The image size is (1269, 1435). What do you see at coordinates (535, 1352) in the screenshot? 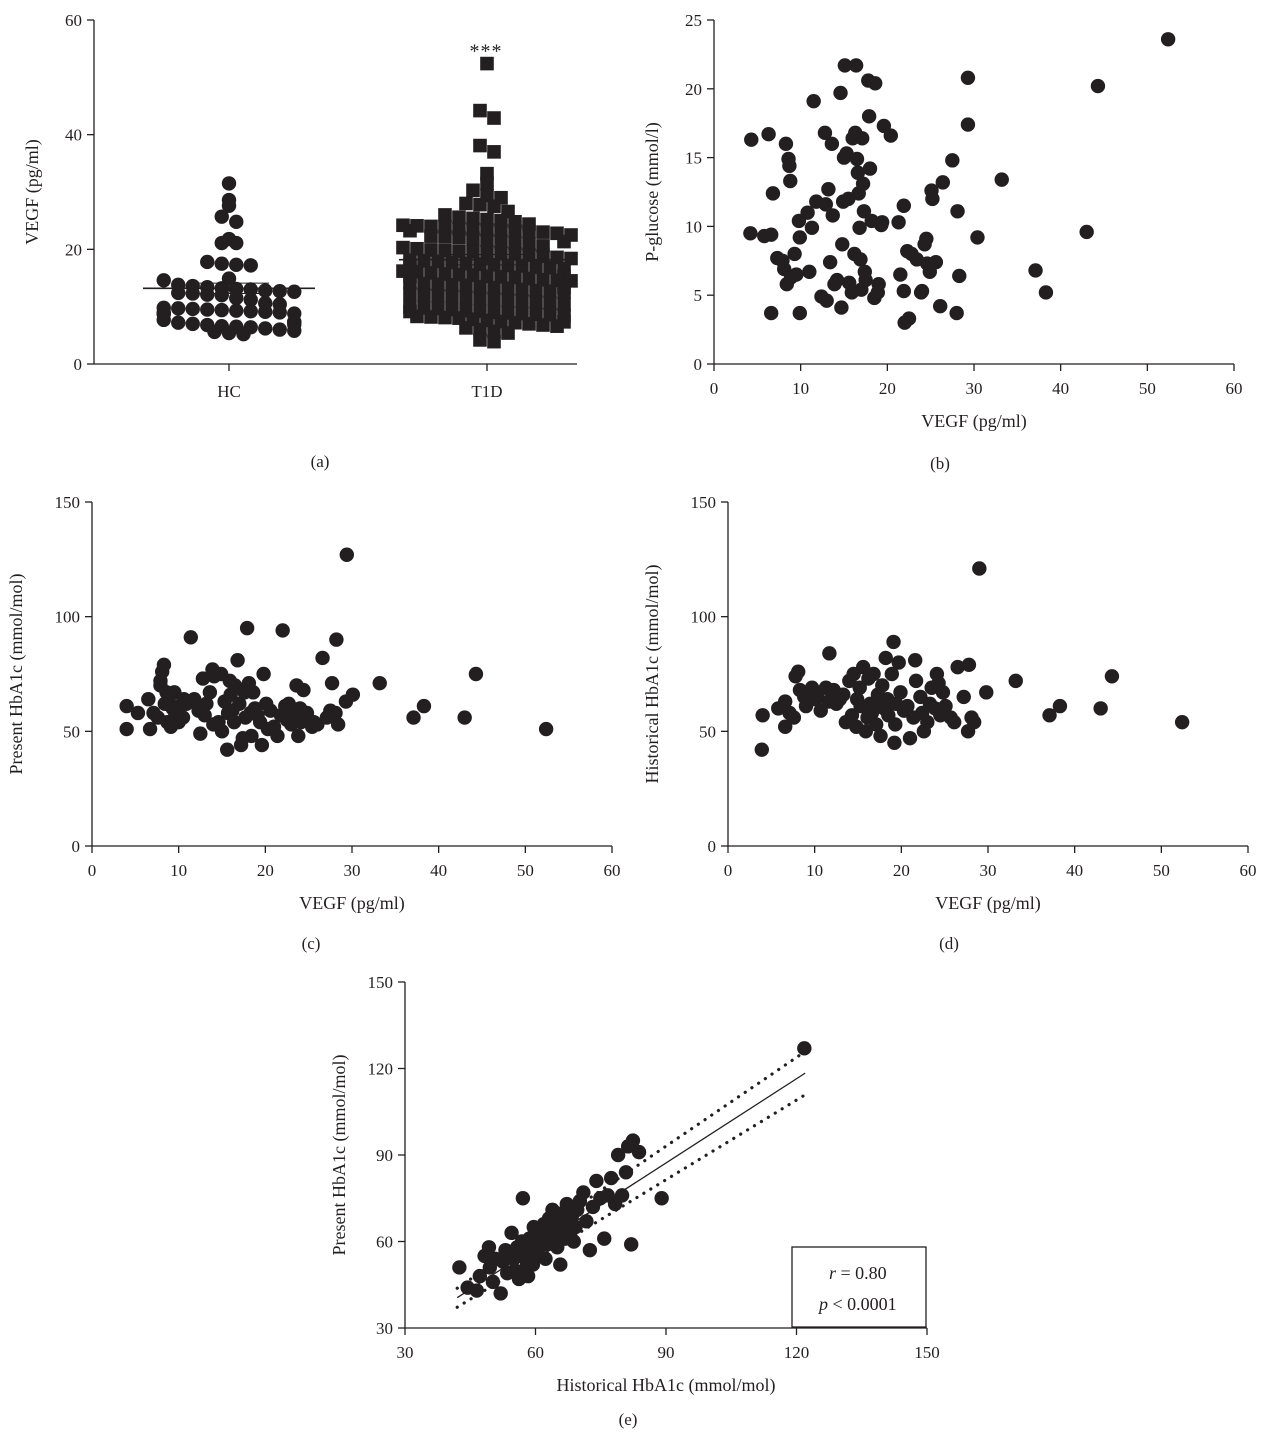
I see `x-tick-label-e: 60` at bounding box center [535, 1352].